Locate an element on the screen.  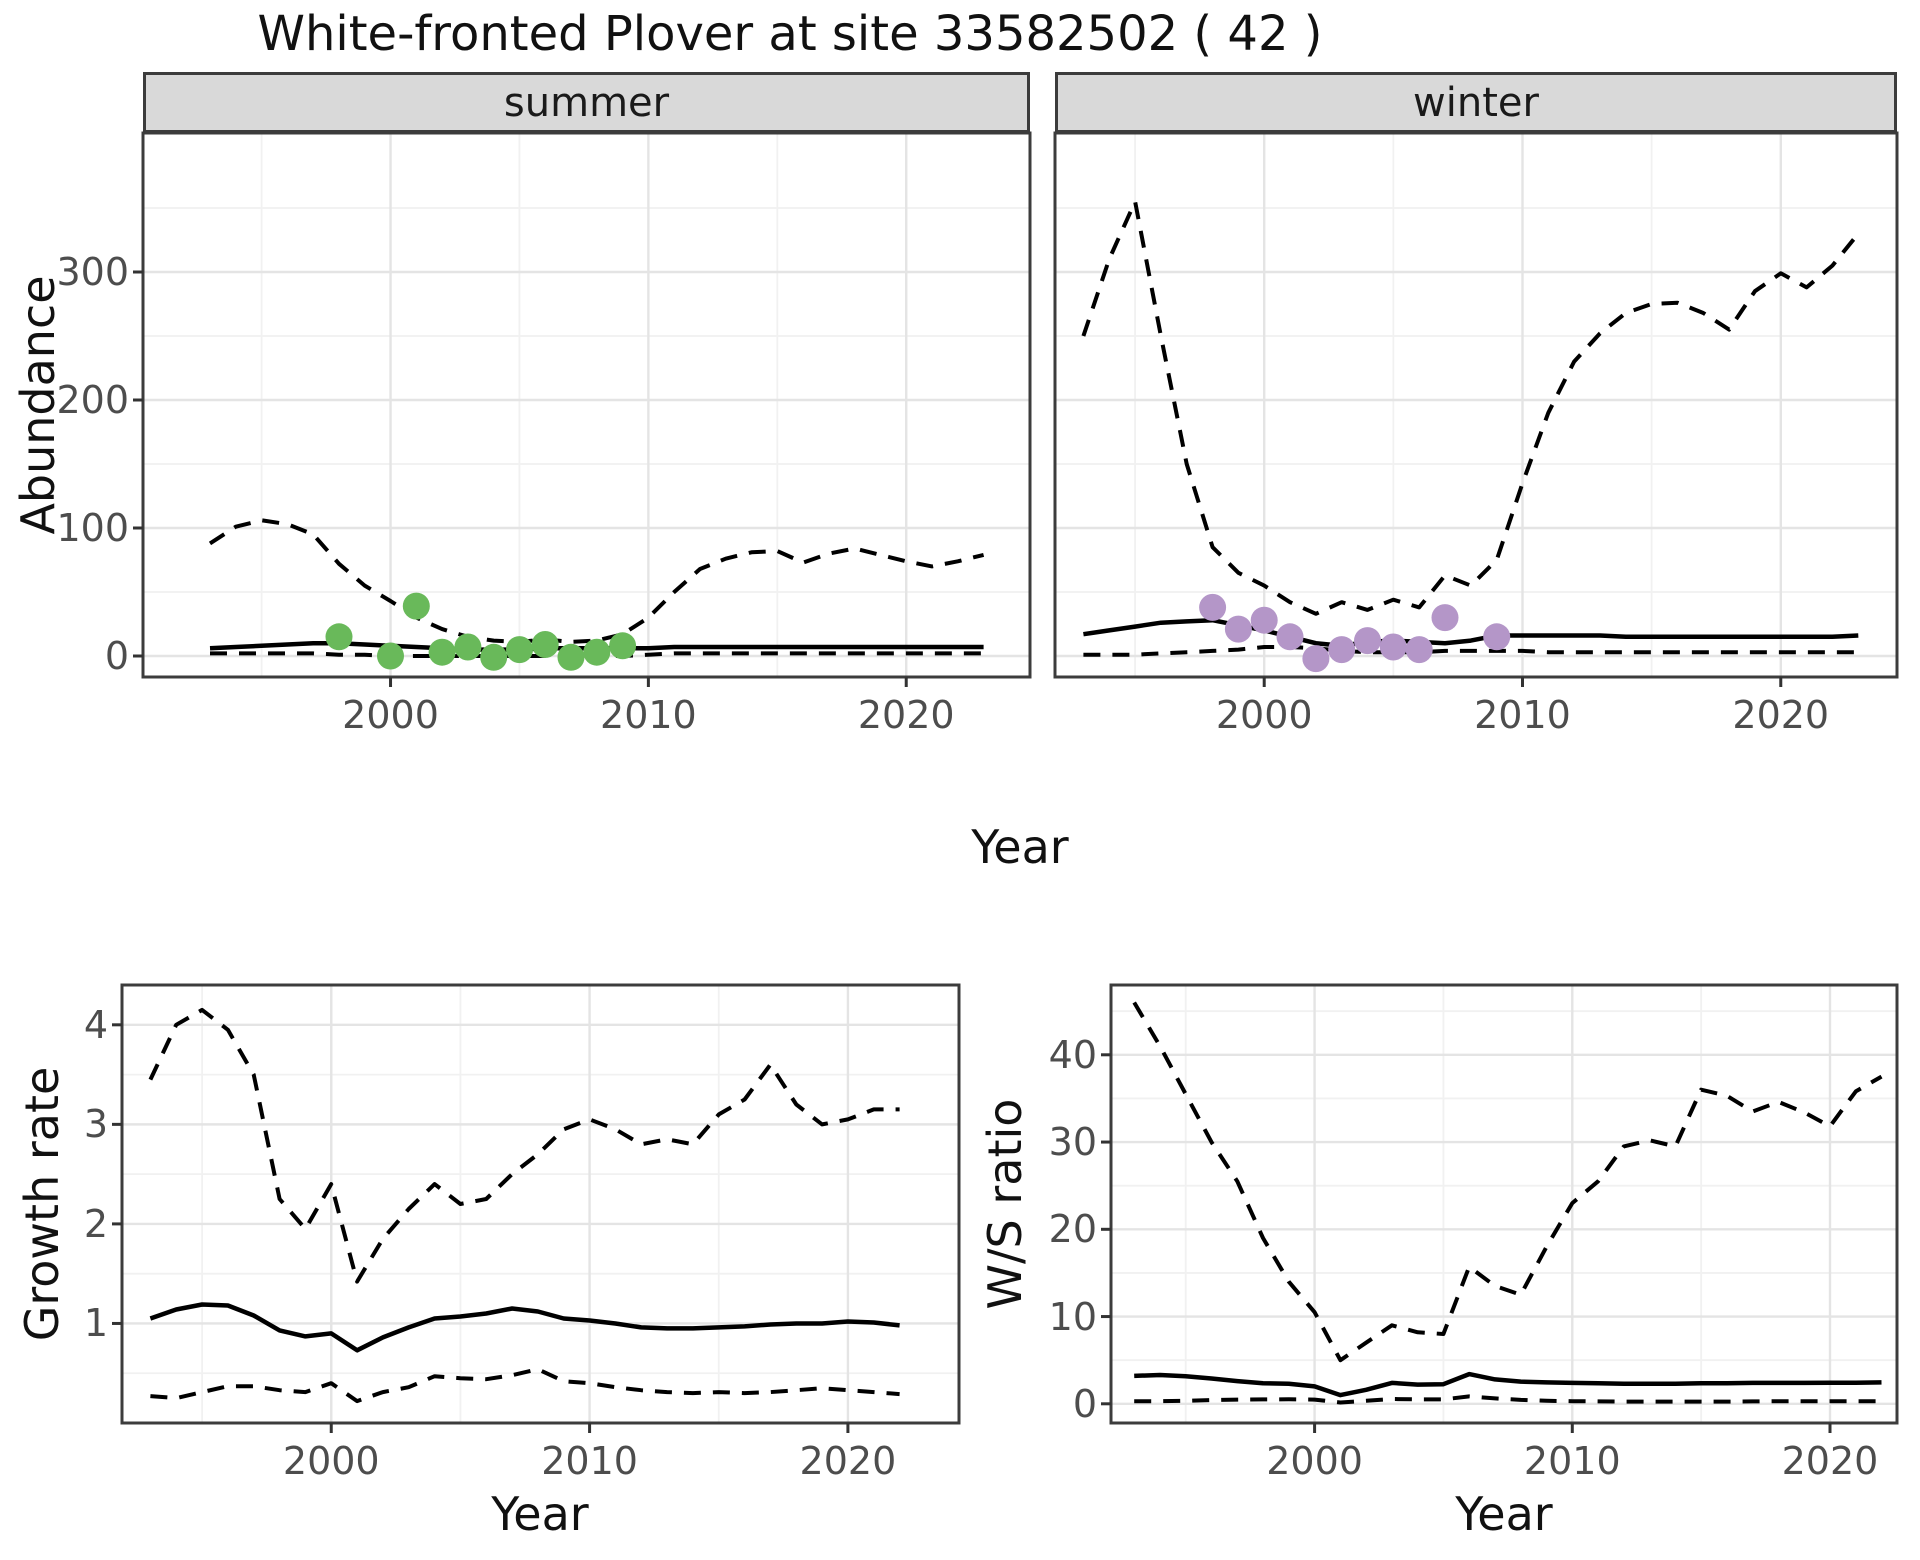
gridlines-ws_ratio is located at coordinates (1504, 1204).